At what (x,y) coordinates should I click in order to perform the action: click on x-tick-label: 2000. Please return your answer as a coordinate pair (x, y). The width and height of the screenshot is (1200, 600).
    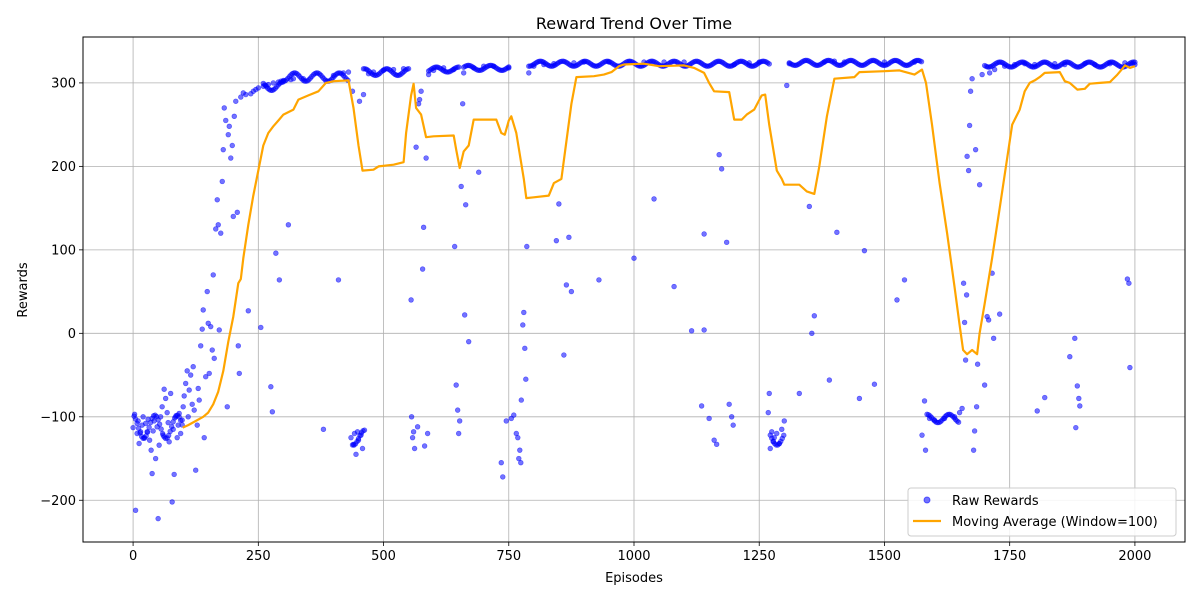
    Looking at the image, I should click on (1134, 556).